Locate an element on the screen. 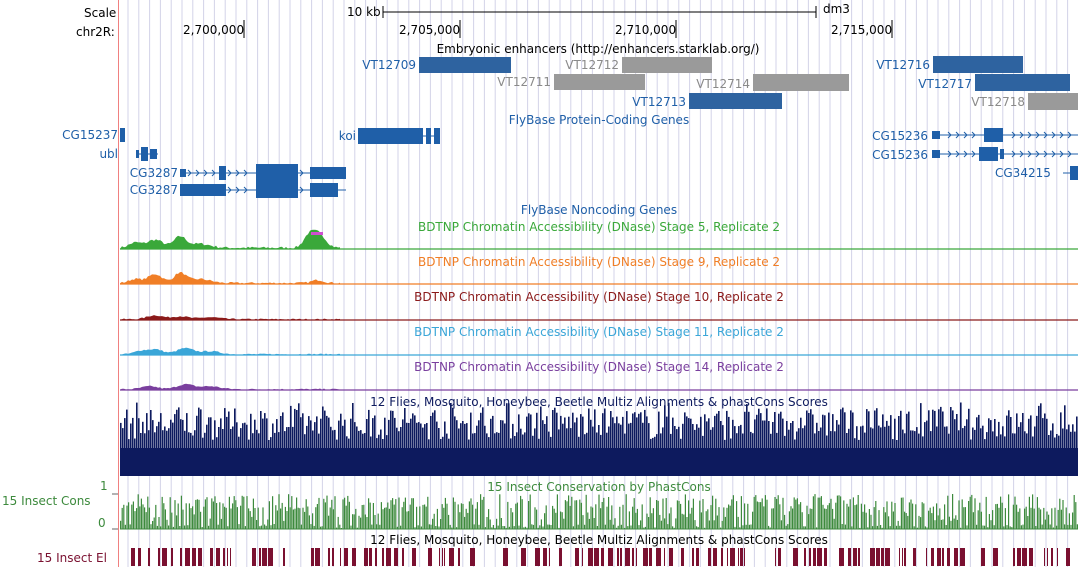  noncoding-genes-track-title: FlyBase Noncoding Genes is located at coordinates (599, 210).